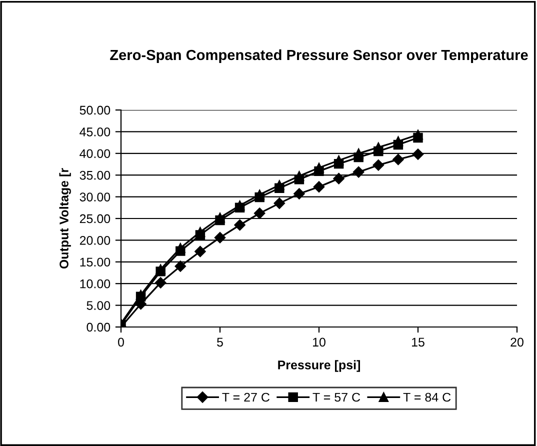  What do you see at coordinates (95, 219) in the screenshot?
I see `y-tick-label: 25.00` at bounding box center [95, 219].